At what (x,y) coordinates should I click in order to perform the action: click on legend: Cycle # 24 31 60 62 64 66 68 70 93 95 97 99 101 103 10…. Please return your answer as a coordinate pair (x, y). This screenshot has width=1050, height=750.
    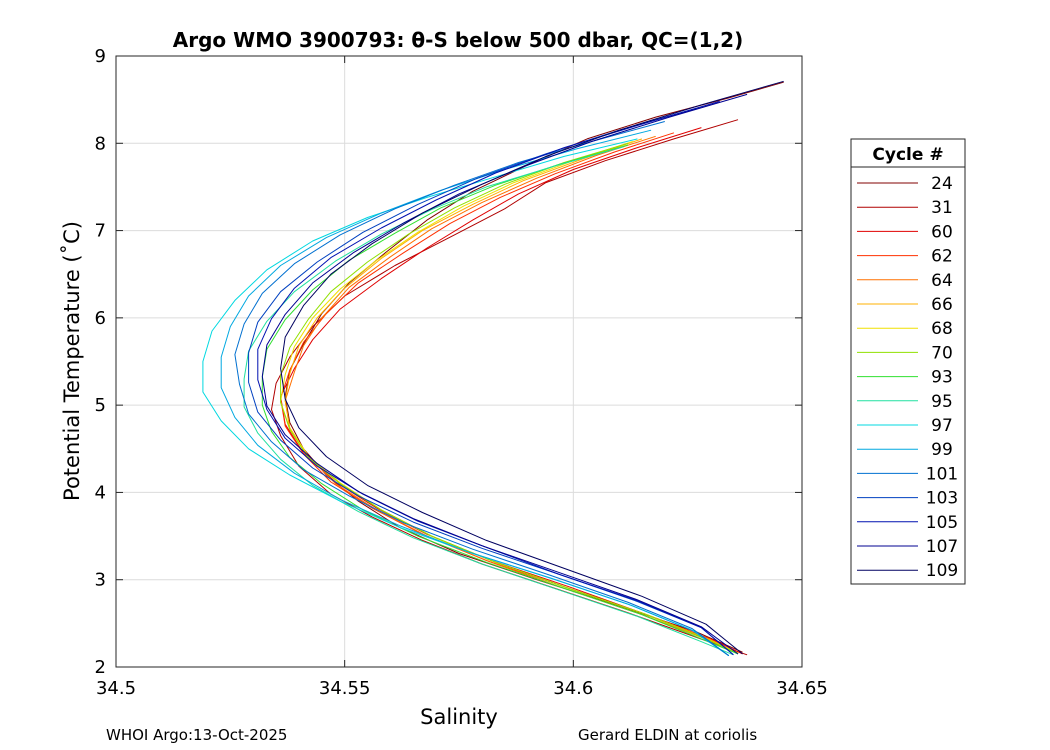
    Looking at the image, I should click on (908, 361).